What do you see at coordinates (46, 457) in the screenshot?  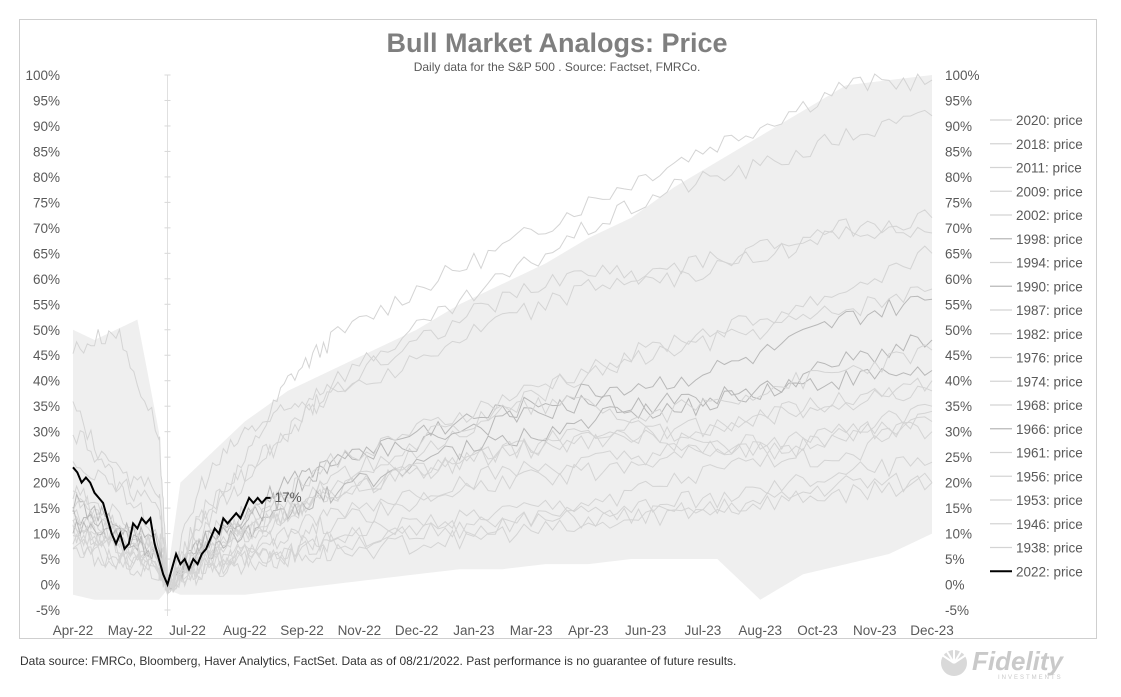 I see `y-tick-label-left: 25%` at bounding box center [46, 457].